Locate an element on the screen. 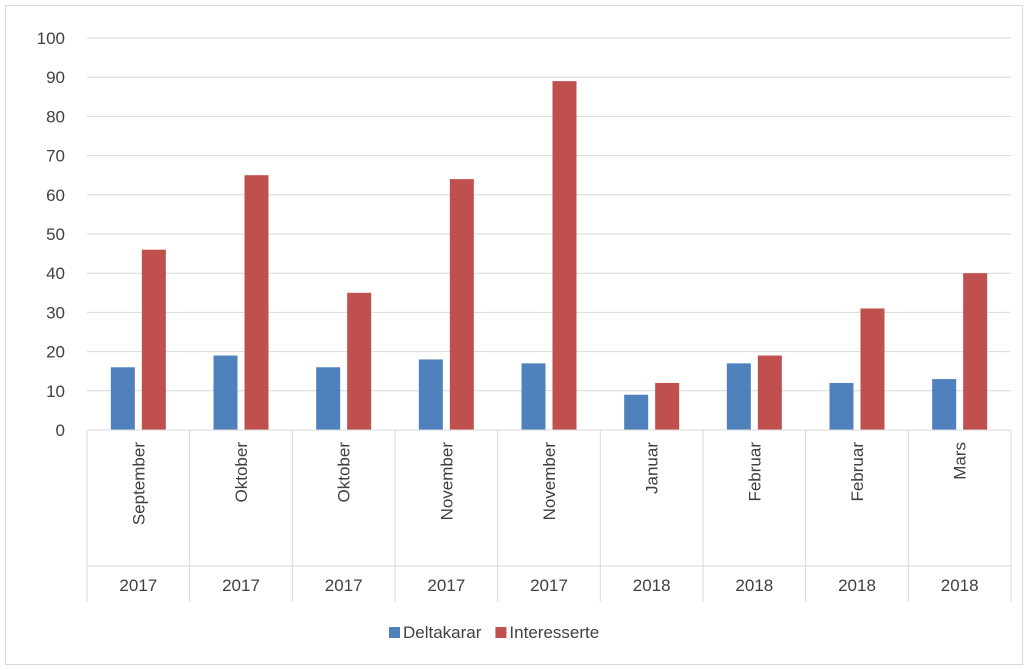 The image size is (1028, 670). y-tick-label: 0 is located at coordinates (60, 430).